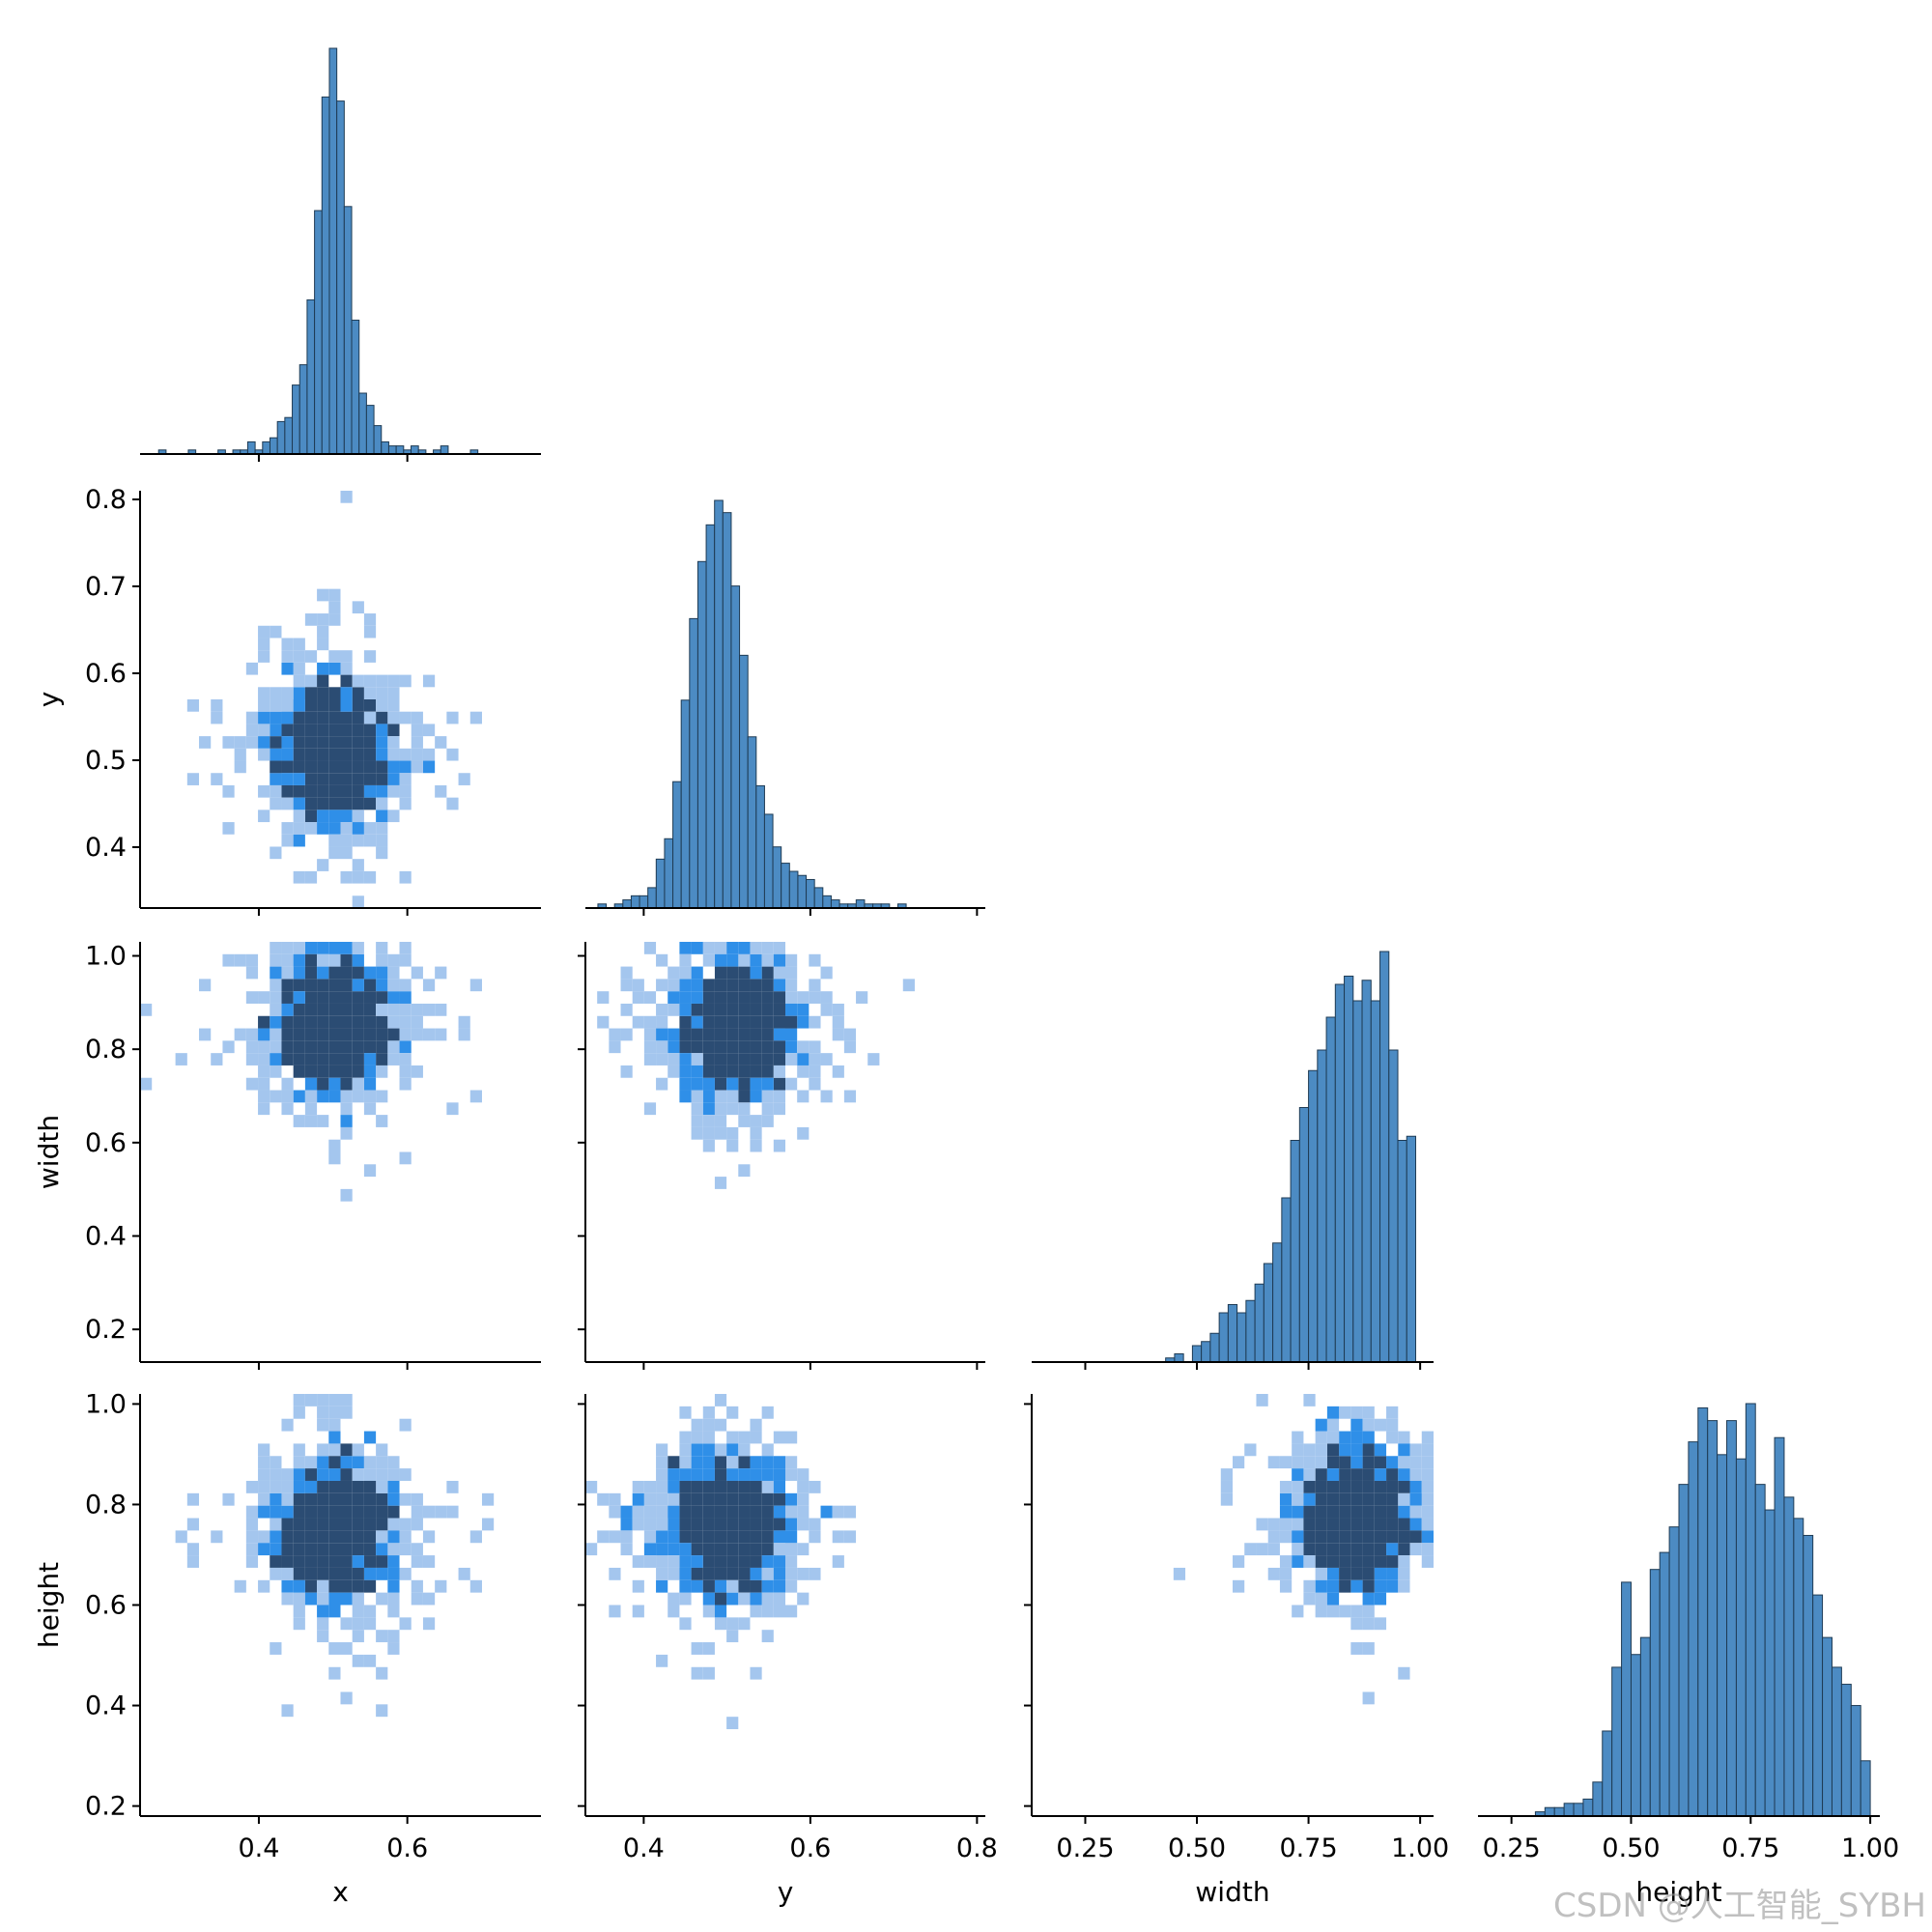 The height and width of the screenshot is (1932, 1932). Describe the element at coordinates (977, 1848) in the screenshot. I see `x-tick-label: 0.8` at that location.